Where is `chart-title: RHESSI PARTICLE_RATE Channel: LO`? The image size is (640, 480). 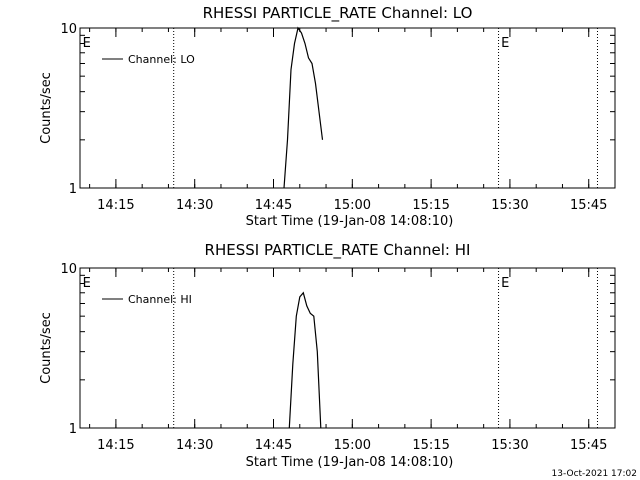
chart-title: RHESSI PARTICLE_RATE Channel: LO is located at coordinates (338, 13).